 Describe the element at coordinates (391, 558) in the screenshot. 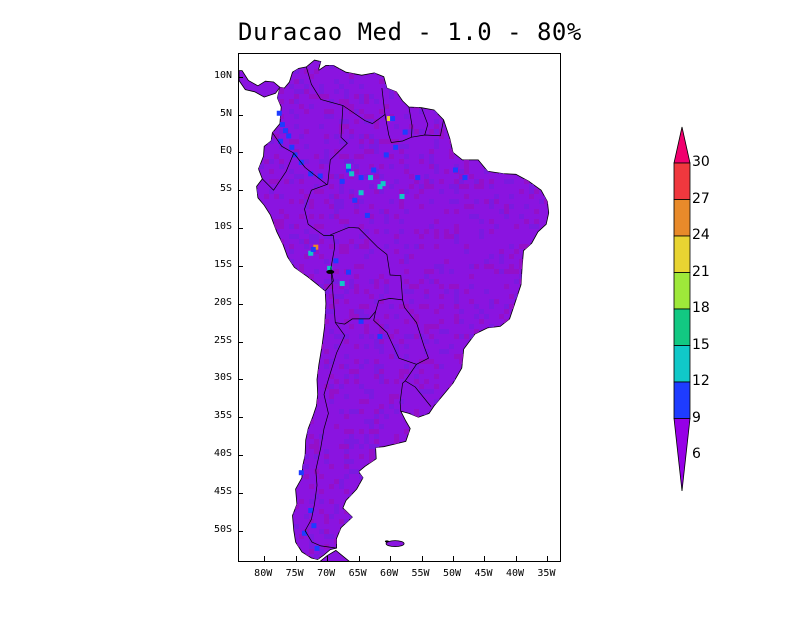

I see `lon-tick-mark` at that location.